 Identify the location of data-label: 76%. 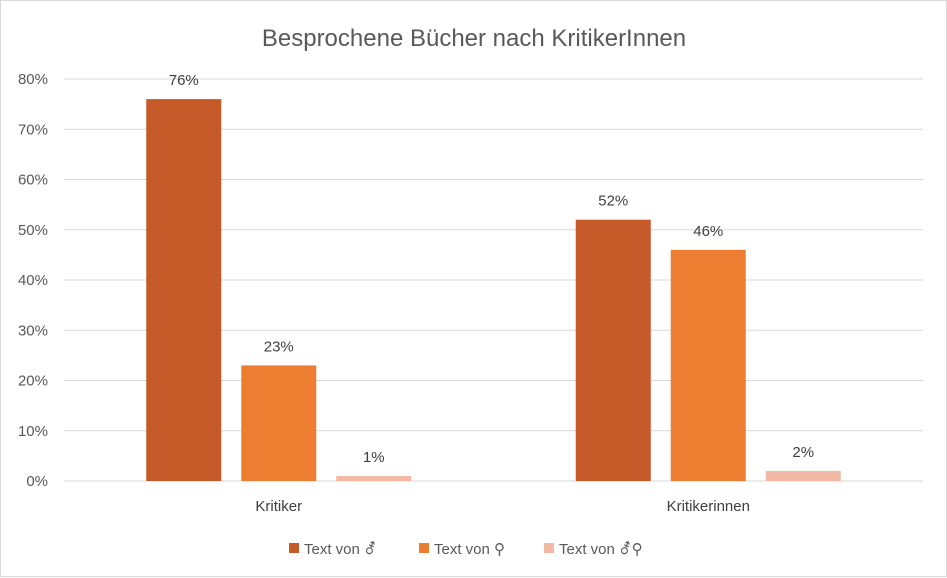
(184, 80).